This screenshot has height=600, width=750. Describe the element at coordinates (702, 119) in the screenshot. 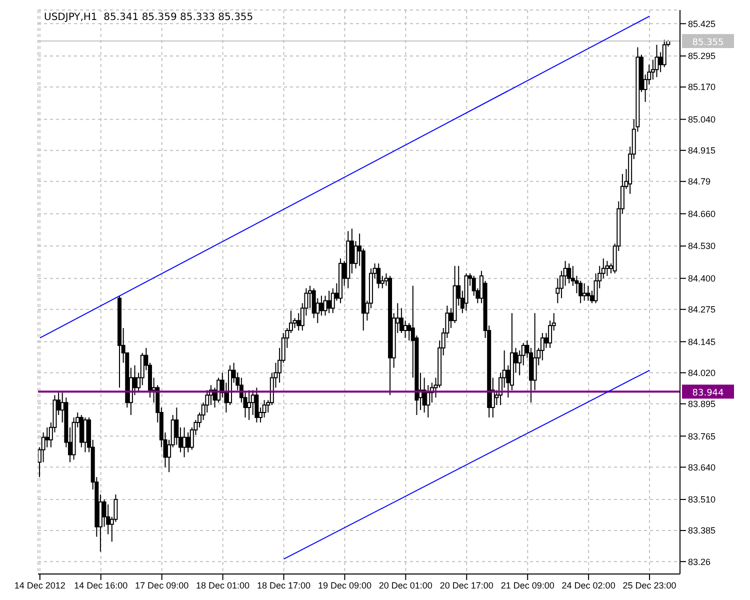

I see `y-tick-label: 85.040` at that location.